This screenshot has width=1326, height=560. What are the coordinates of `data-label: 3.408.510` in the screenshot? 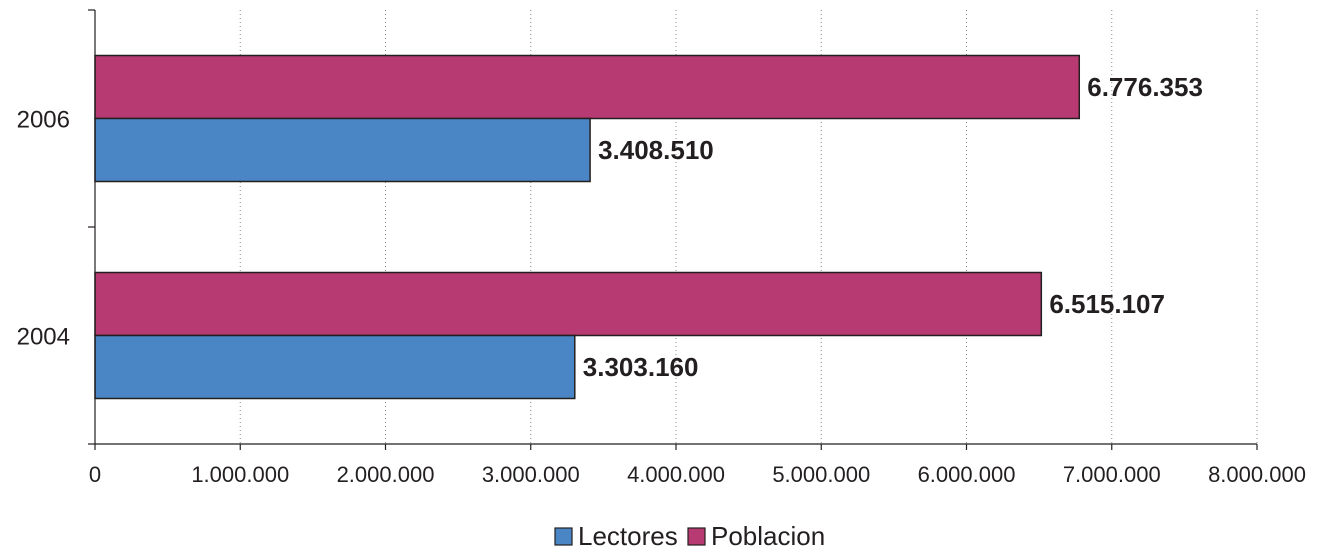 It's located at (656, 150).